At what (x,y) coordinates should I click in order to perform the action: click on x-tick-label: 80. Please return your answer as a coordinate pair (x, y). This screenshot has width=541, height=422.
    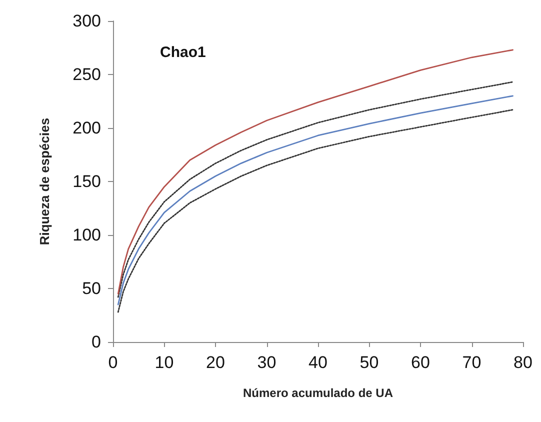
    Looking at the image, I should click on (523, 362).